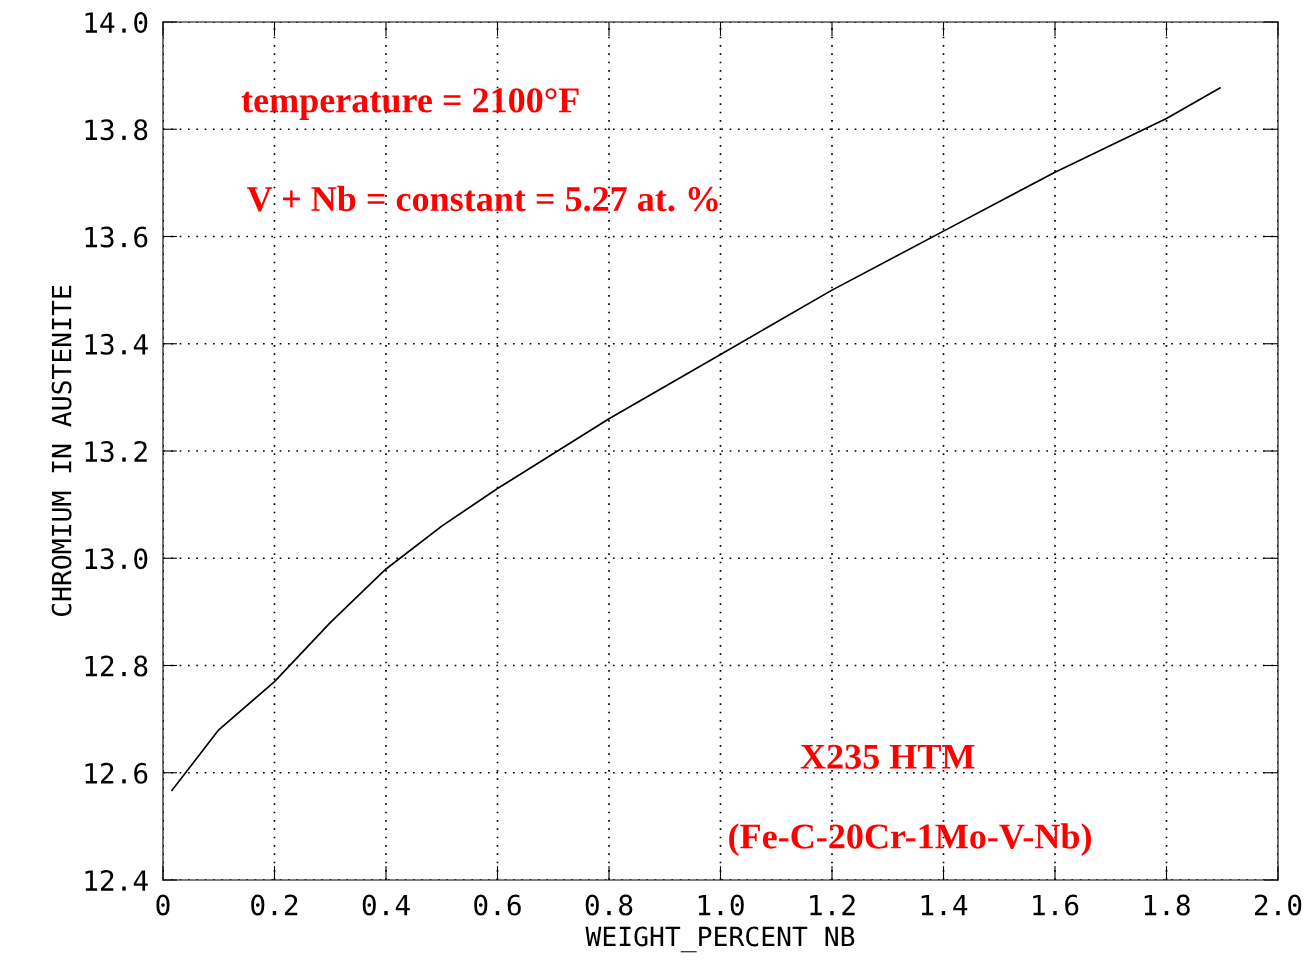 The height and width of the screenshot is (980, 1316). I want to click on y-tick-label: 13.2, so click(116, 452).